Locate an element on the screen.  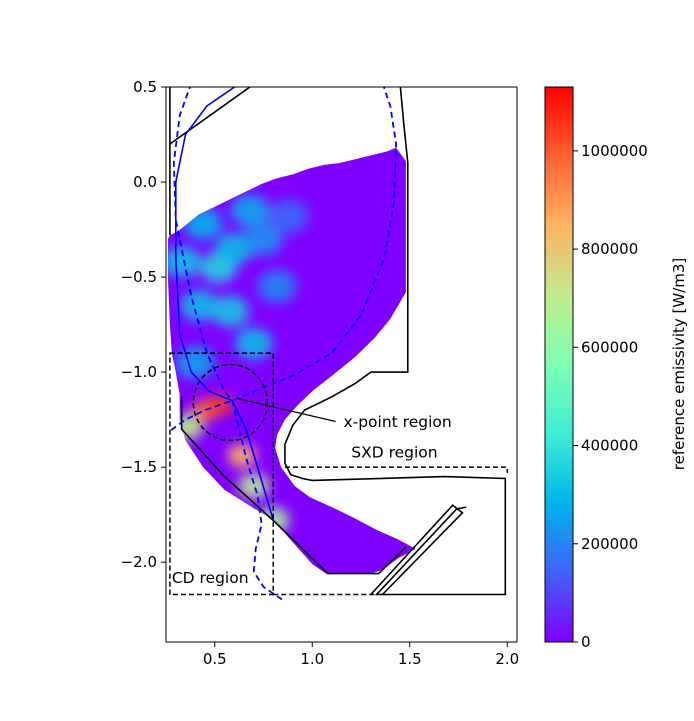
sxd-region-box is located at coordinates (391, 531).